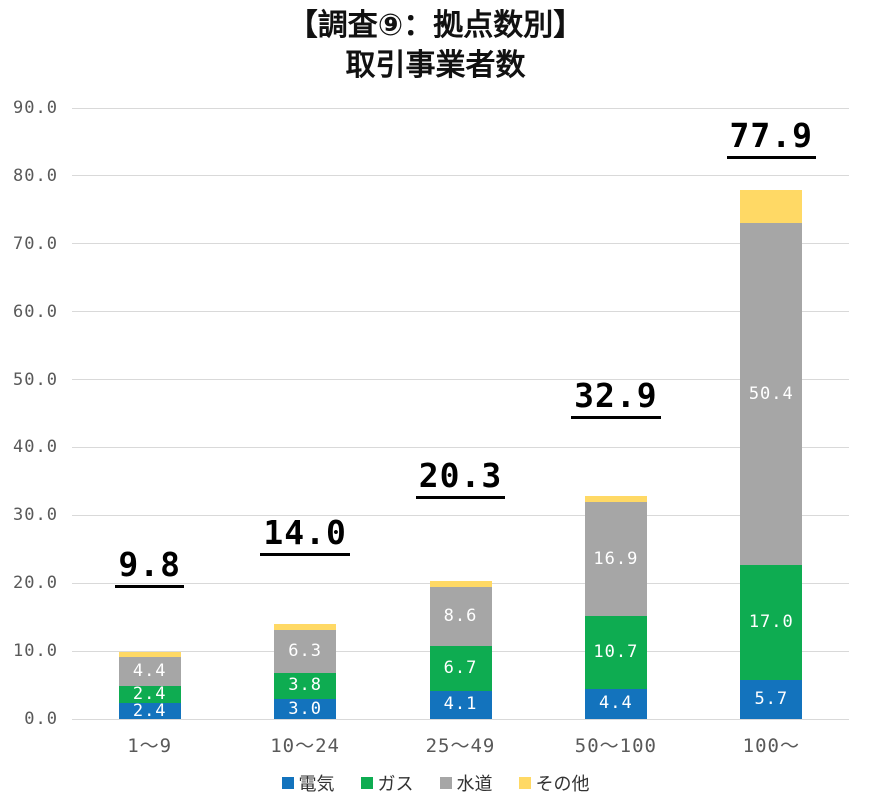  I want to click on legend-item: 水道, so click(466, 783).